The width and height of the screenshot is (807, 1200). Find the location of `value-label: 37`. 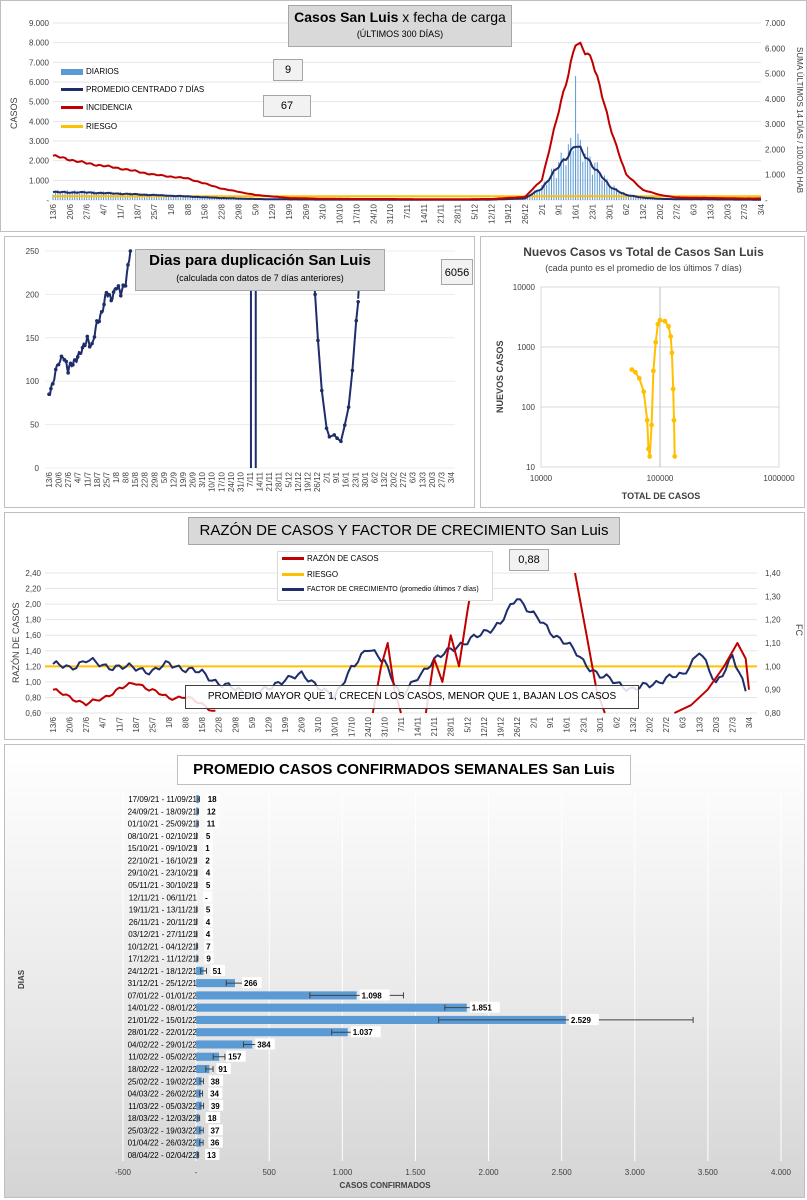

value-label: 37 is located at coordinates (215, 1130).